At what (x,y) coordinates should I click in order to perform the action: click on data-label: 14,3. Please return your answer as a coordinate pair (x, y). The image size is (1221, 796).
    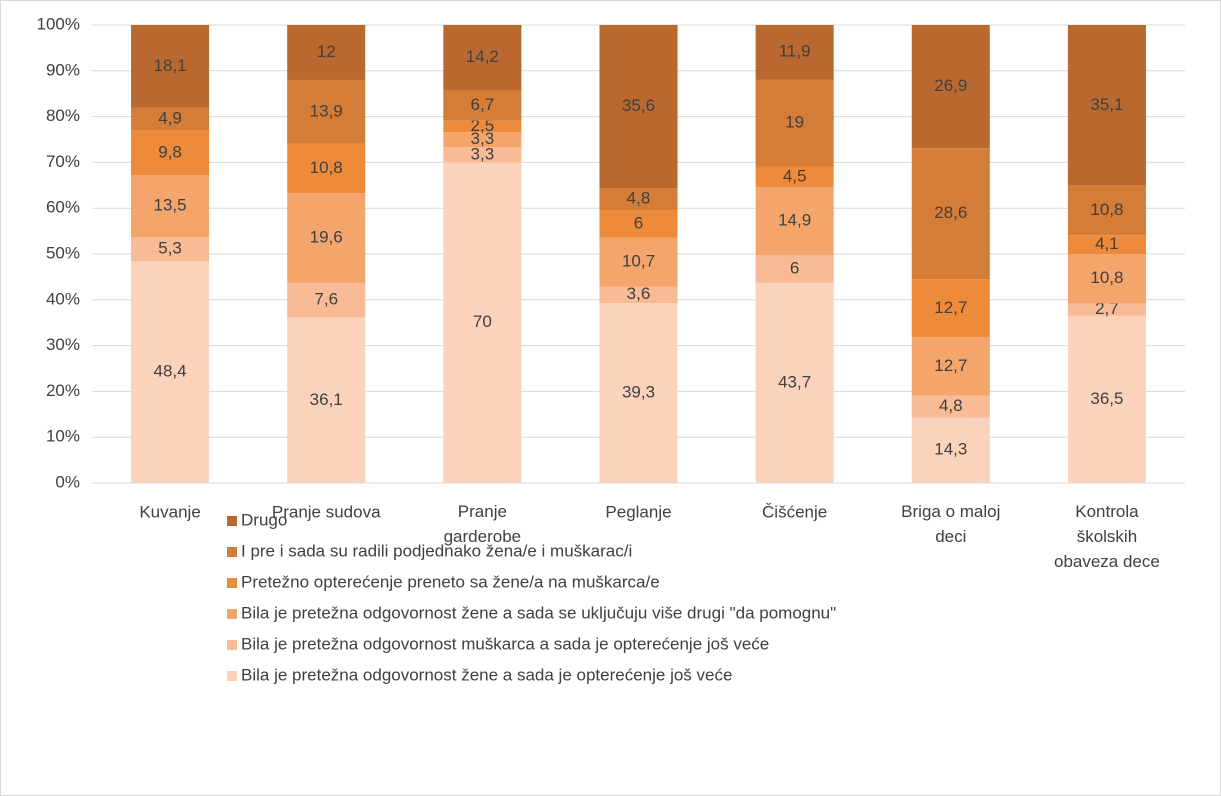
    Looking at the image, I should click on (950, 449).